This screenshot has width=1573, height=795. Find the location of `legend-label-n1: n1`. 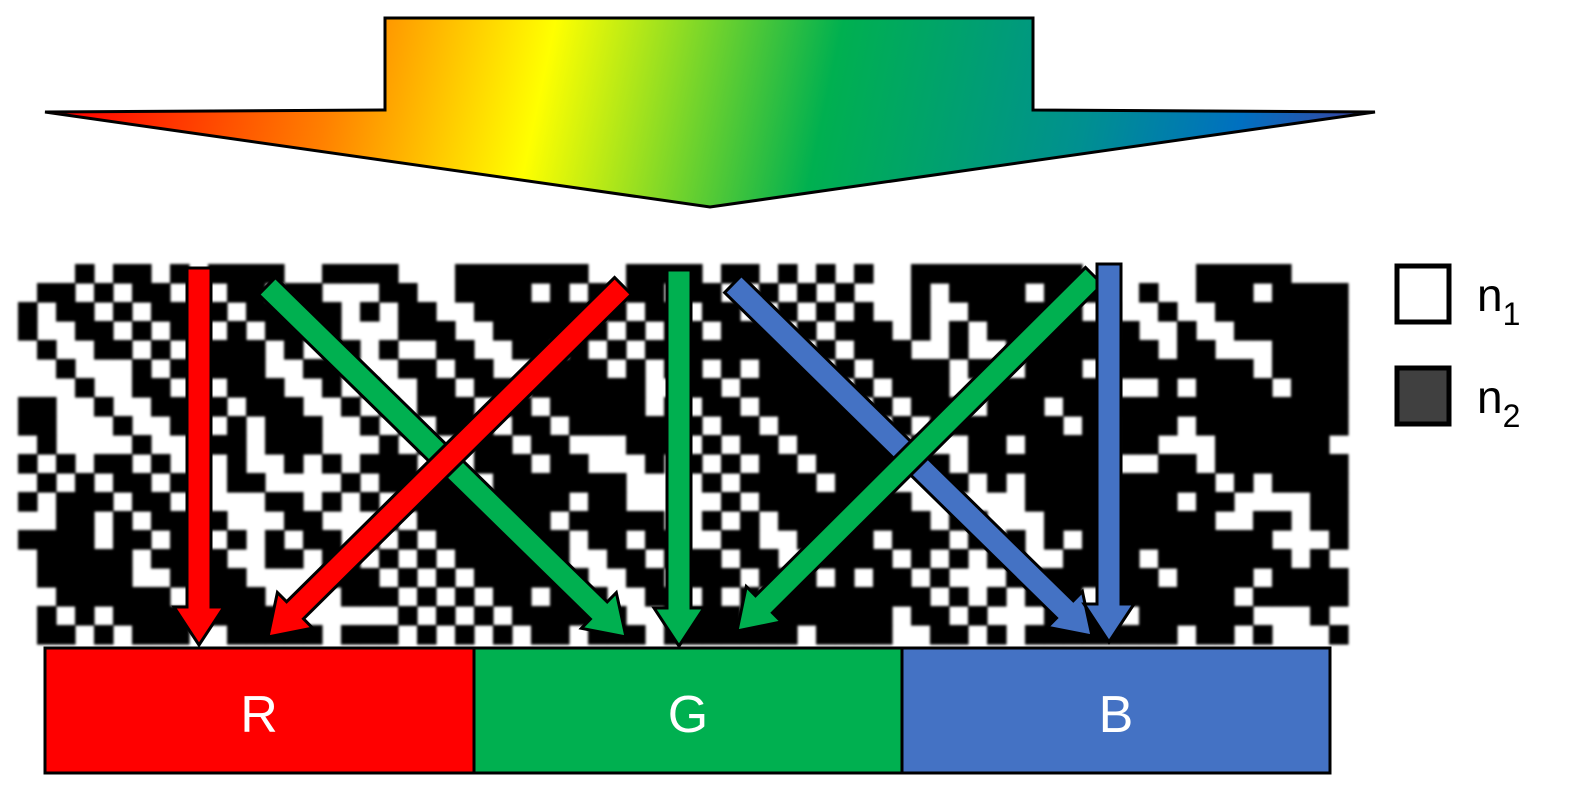

legend-label-n1: n1 is located at coordinates (1498, 300).